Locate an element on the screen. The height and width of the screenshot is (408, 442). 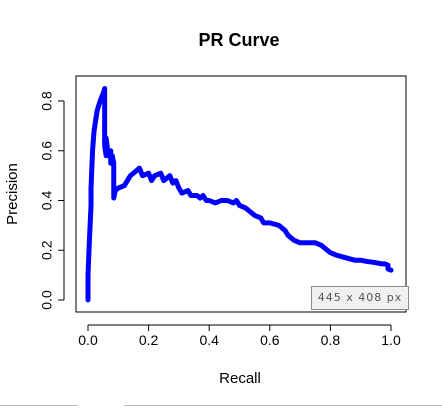
y-tick-label: 0.8 is located at coordinates (47, 101).